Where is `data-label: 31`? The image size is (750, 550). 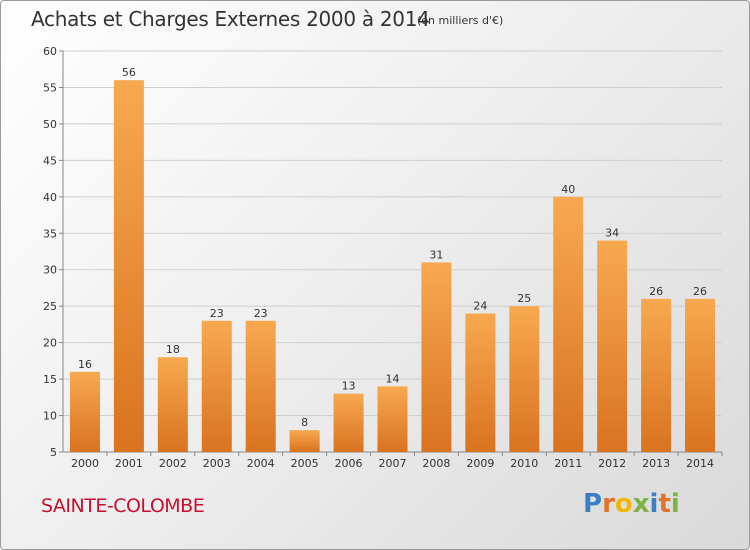 data-label: 31 is located at coordinates (436, 254).